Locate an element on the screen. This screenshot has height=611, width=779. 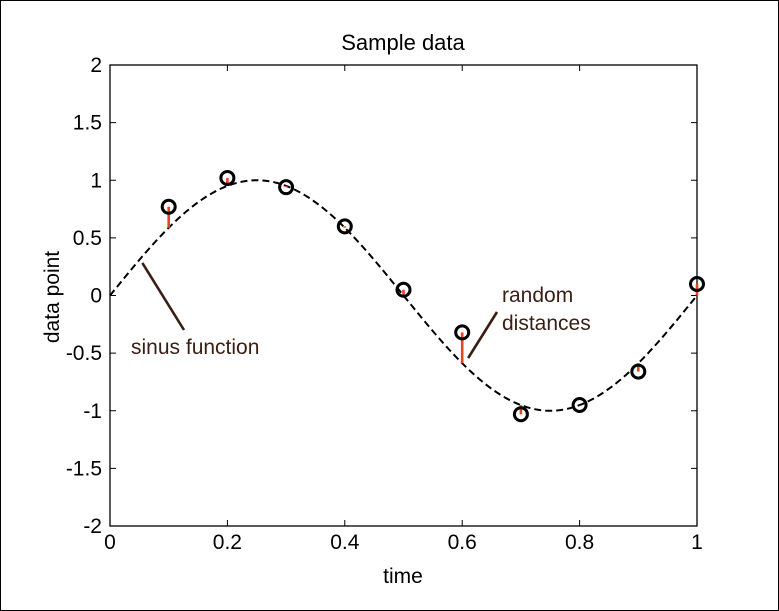
x-axis-label: time is located at coordinates (403, 576).